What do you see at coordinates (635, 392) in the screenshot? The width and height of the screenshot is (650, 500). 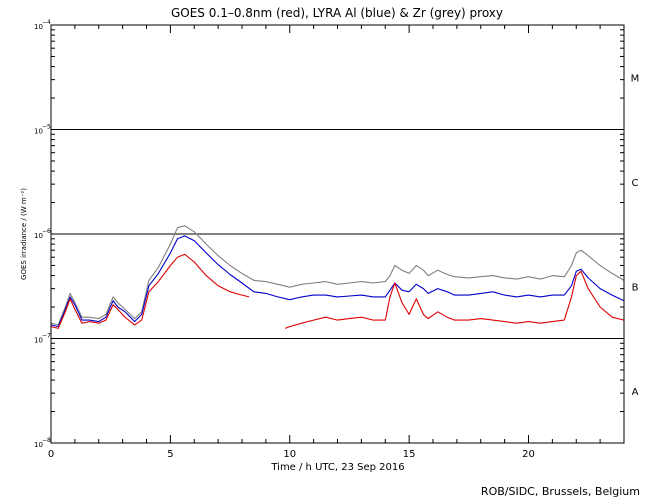 I see `flare-class-label: A` at bounding box center [635, 392].